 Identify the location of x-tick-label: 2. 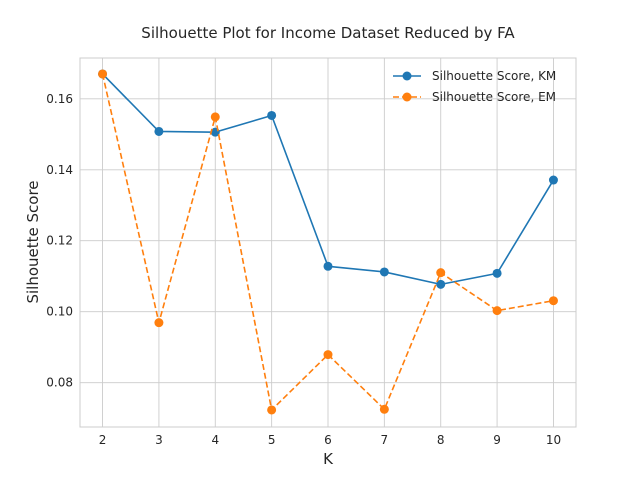
(103, 440).